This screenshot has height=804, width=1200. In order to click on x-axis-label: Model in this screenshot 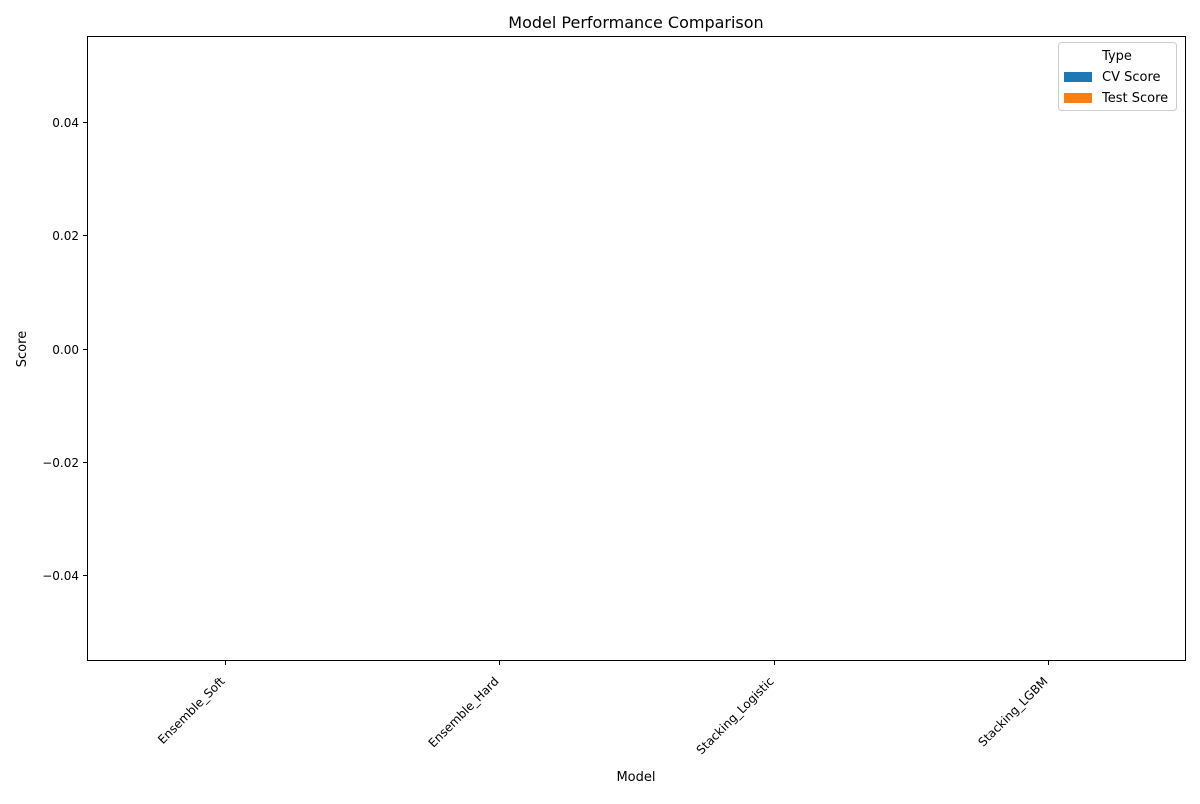, I will do `click(635, 777)`.